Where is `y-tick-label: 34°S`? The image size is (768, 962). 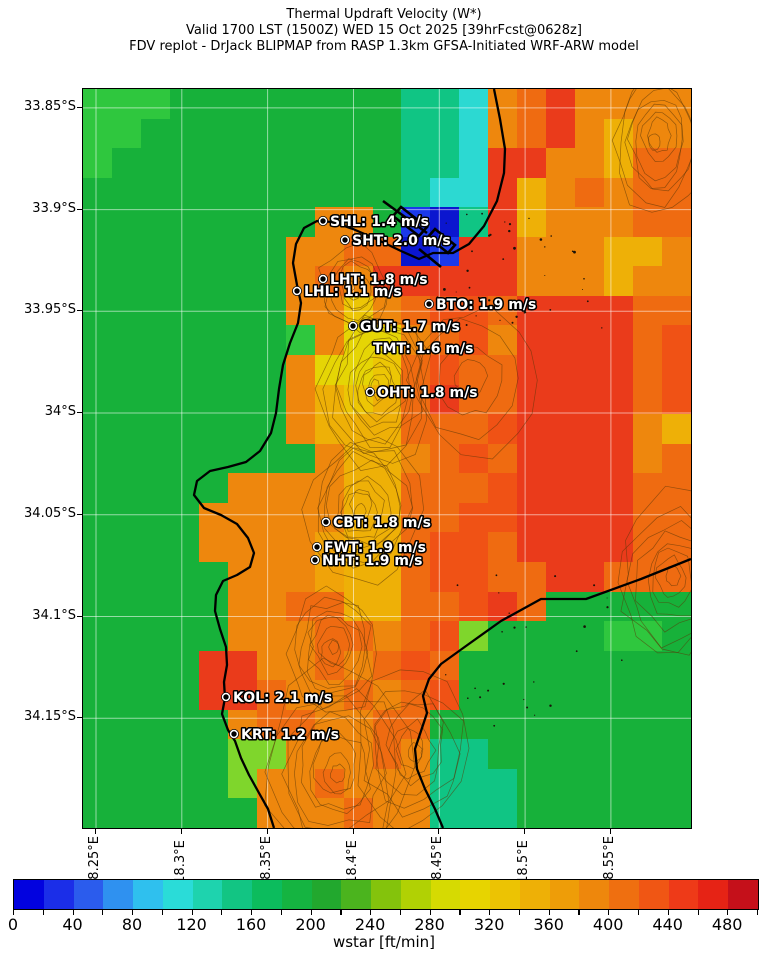
y-tick-label: 34°S is located at coordinates (60, 411).